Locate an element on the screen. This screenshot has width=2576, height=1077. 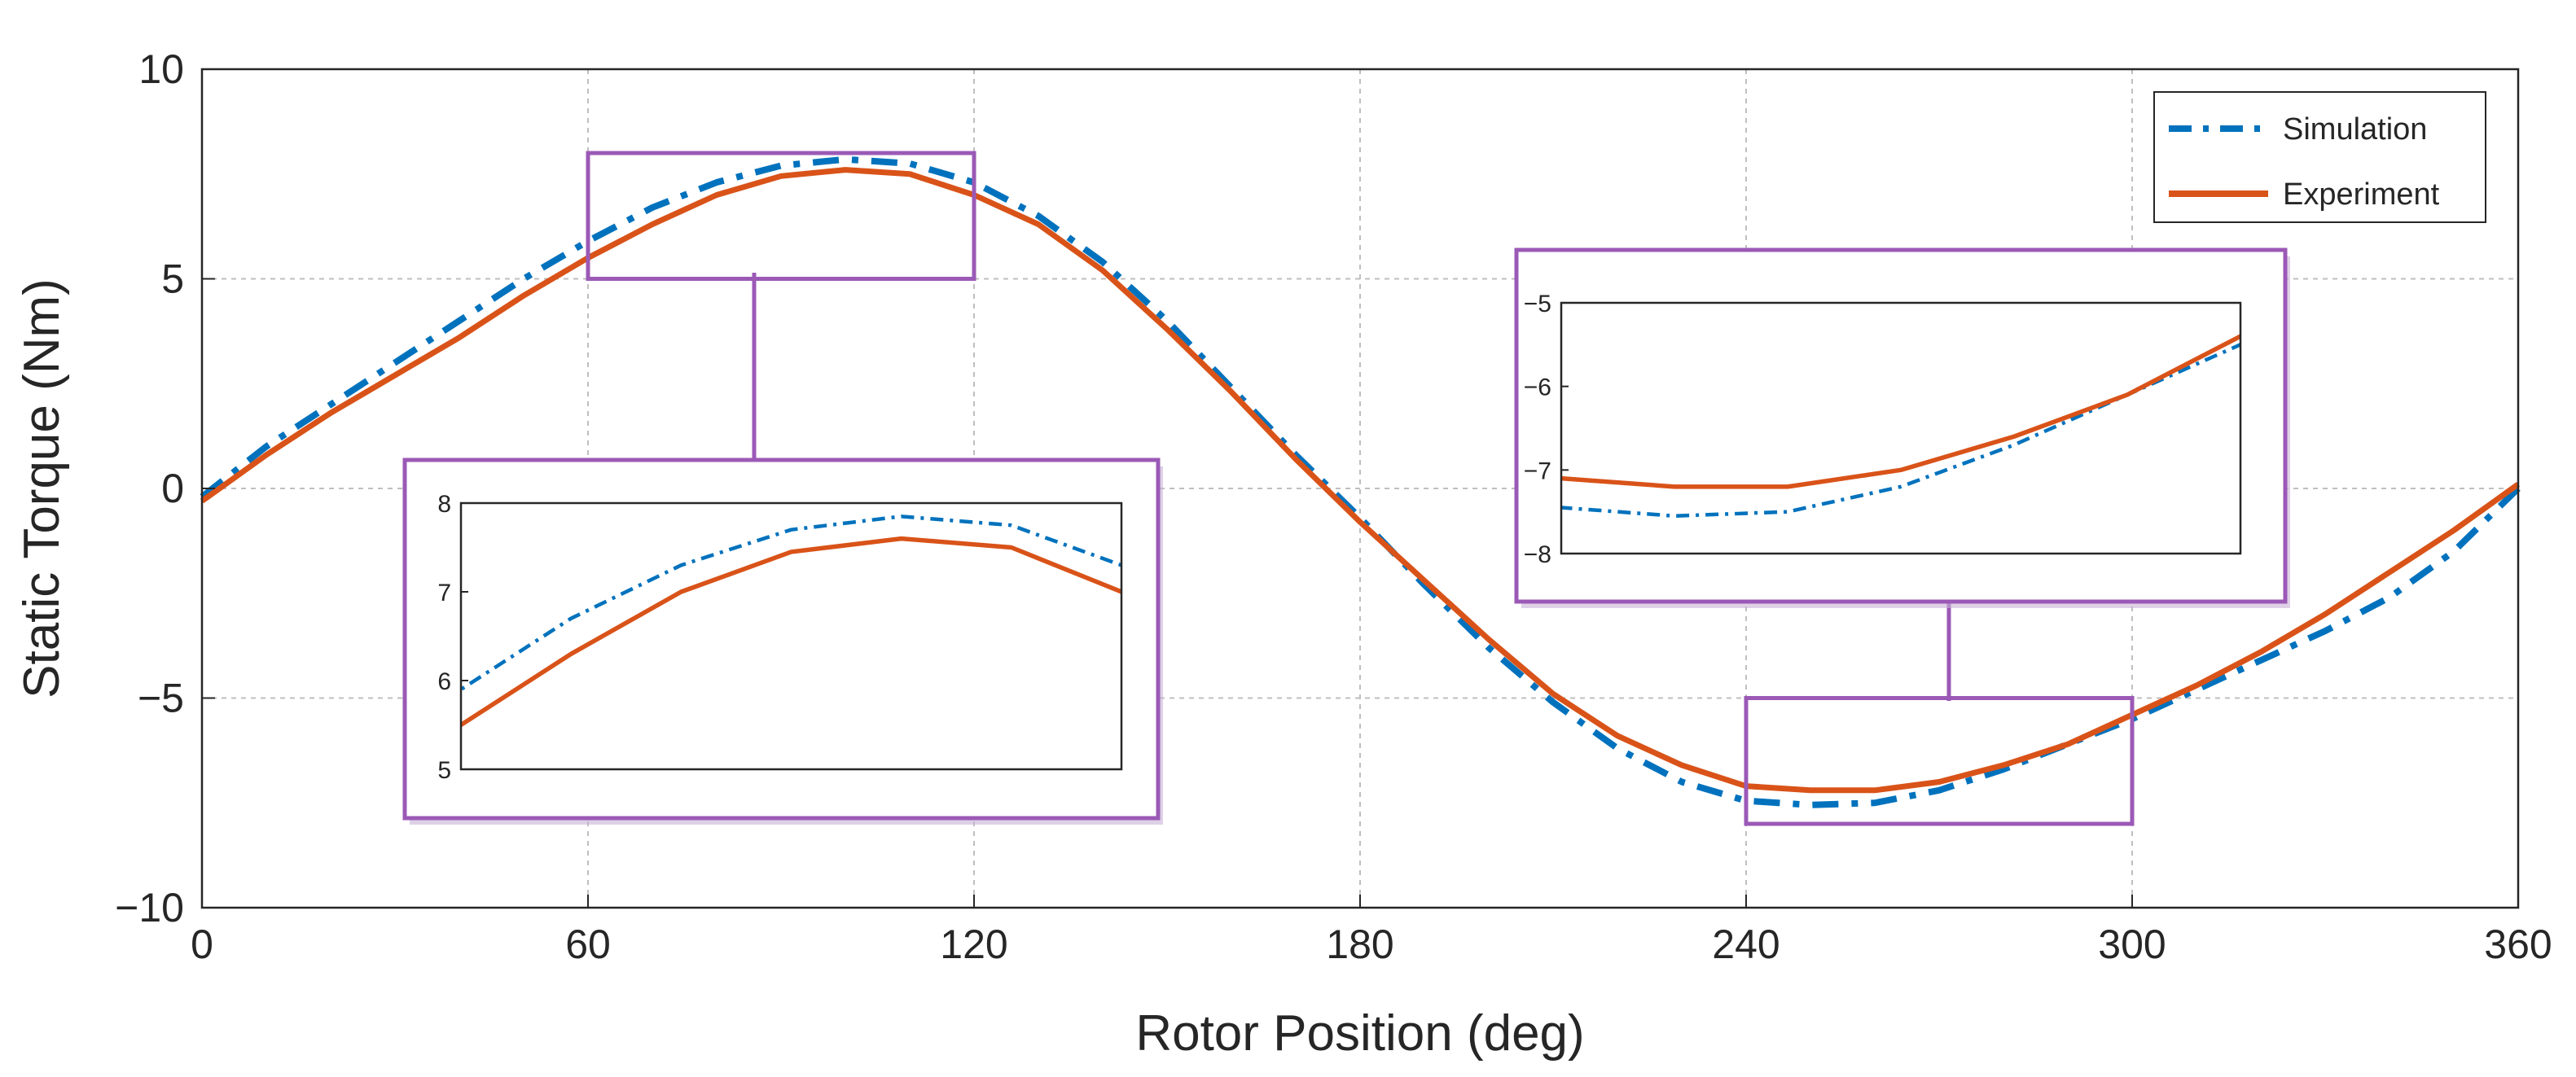
x-tick-label: 120 is located at coordinates (973, 944).